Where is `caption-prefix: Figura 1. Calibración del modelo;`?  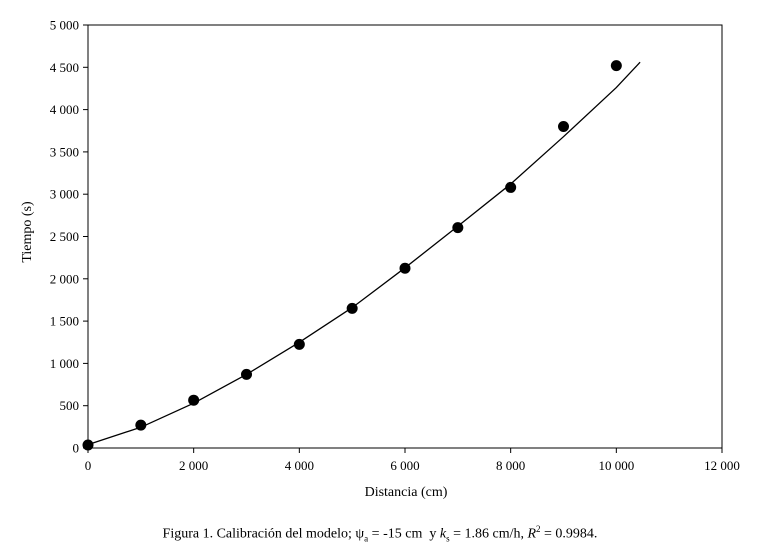
caption-prefix: Figura 1. Calibración del modelo; is located at coordinates (259, 534).